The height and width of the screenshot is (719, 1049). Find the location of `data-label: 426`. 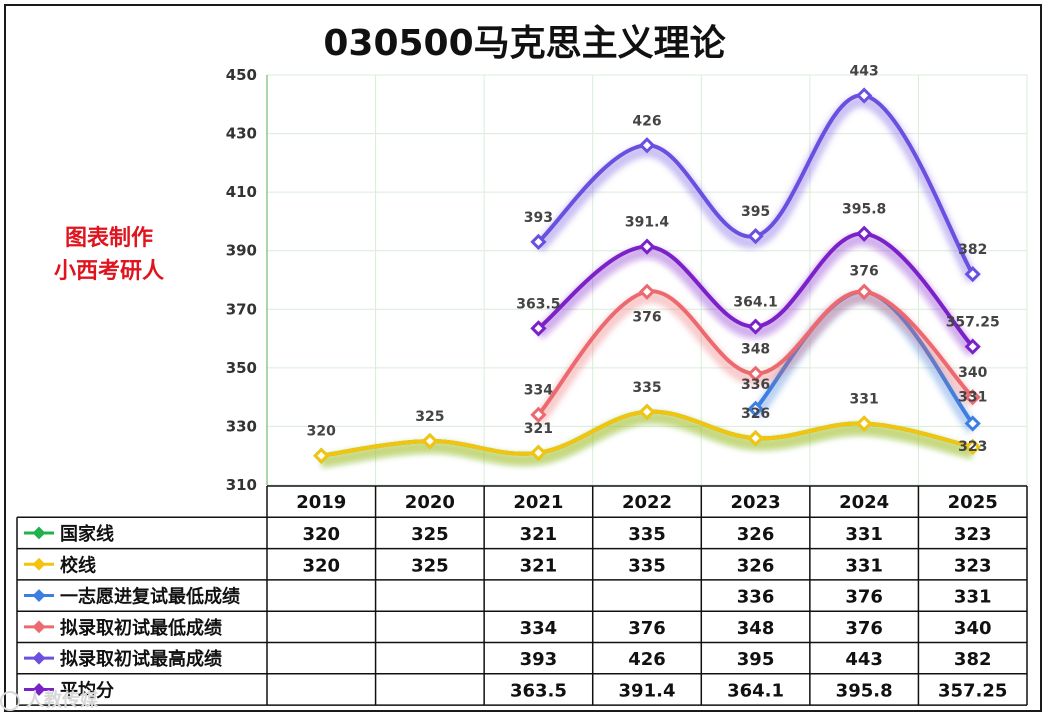

data-label: 426 is located at coordinates (646, 121).